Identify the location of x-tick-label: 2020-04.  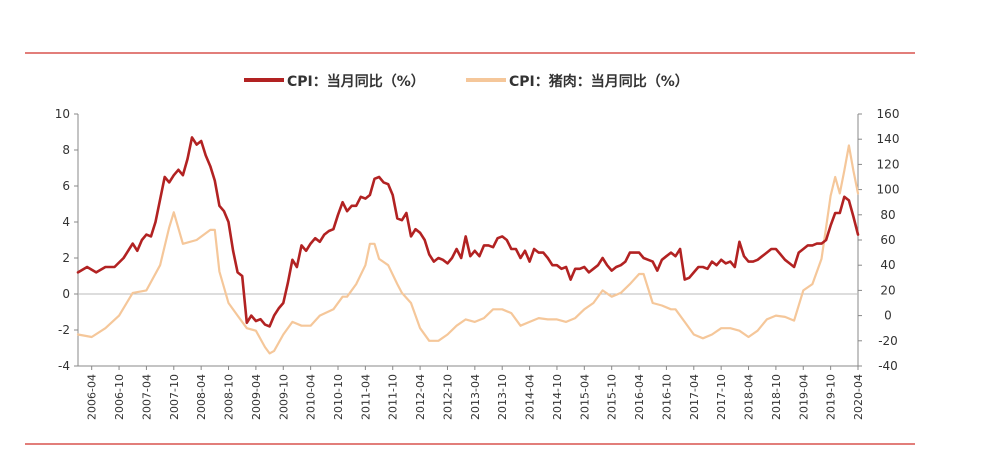
(858, 397).